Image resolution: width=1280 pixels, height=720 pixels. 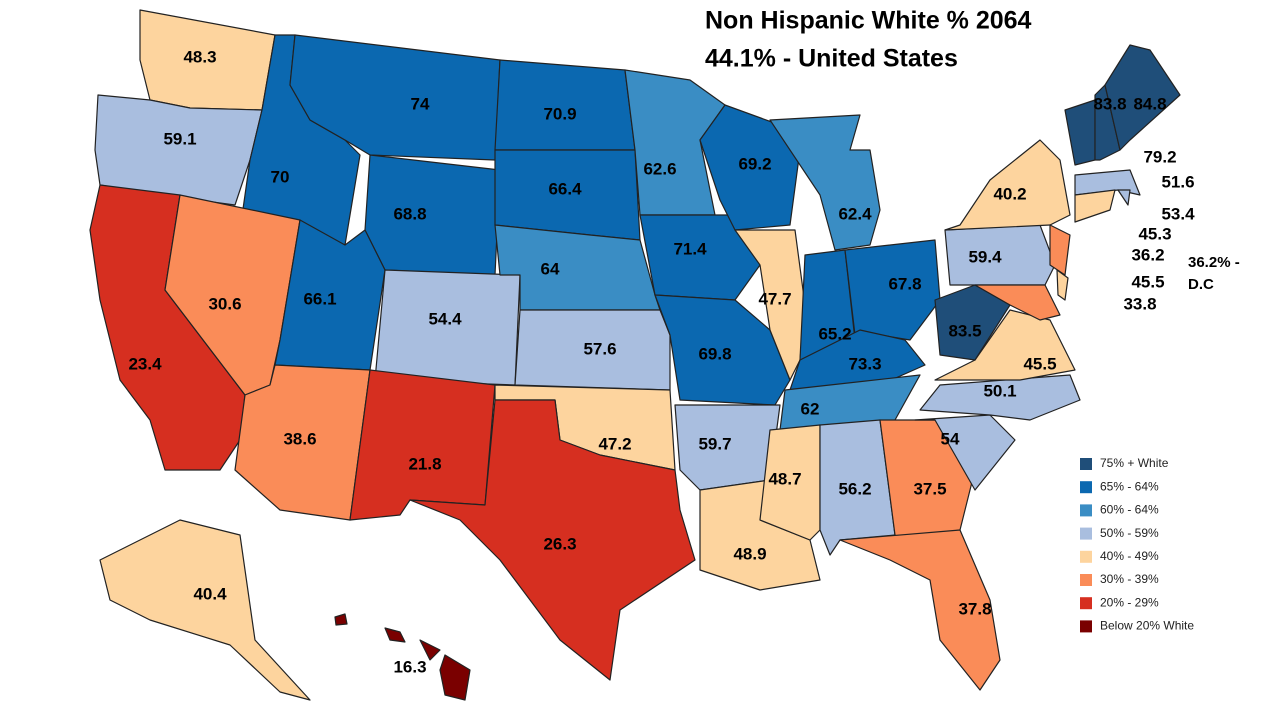 What do you see at coordinates (420, 103) in the screenshot?
I see `state-value: 74` at bounding box center [420, 103].